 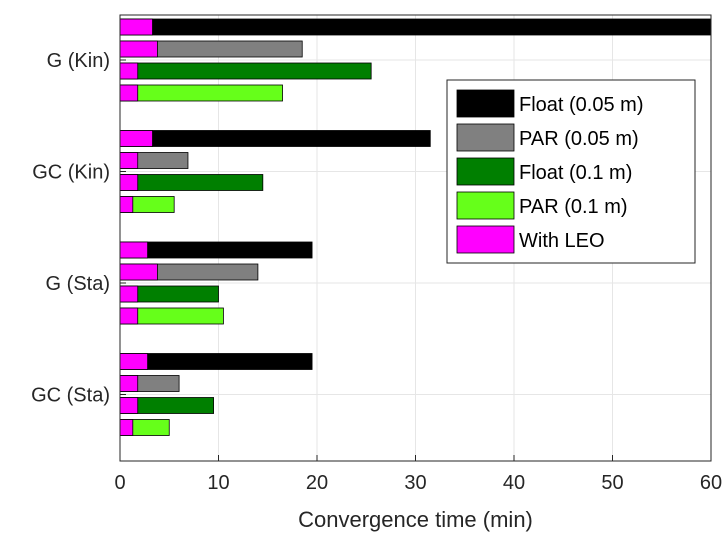 I want to click on x-tick-label: 30, so click(x=415, y=483).